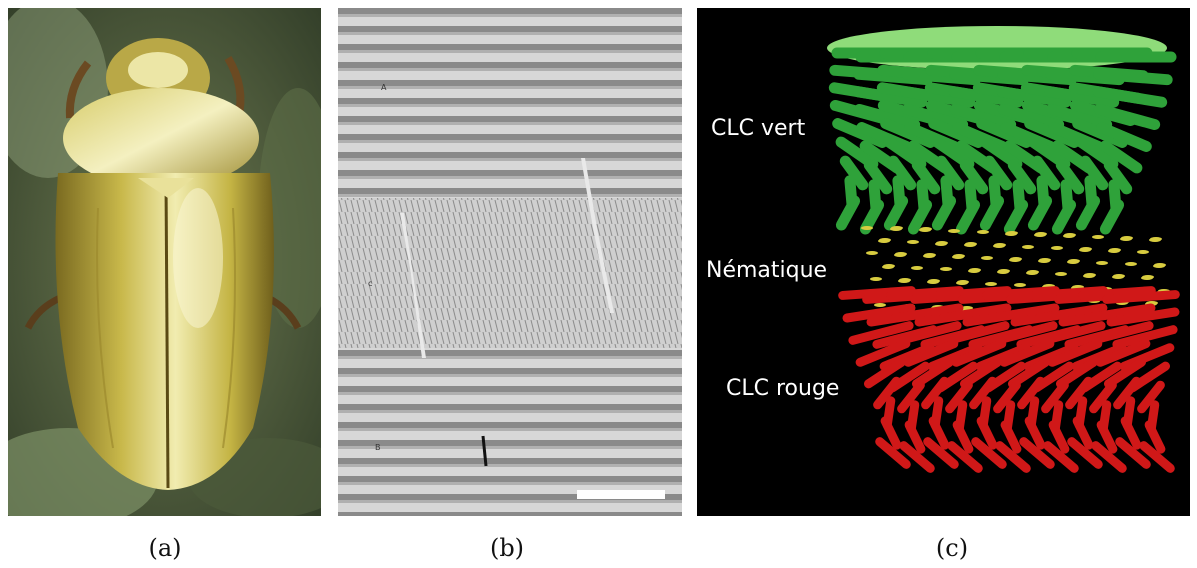  I want to click on label-clc-rouge: CLC rouge, so click(783, 388).